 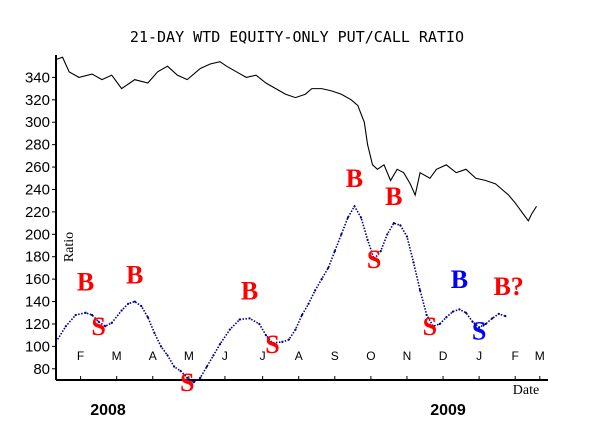 What do you see at coordinates (41, 369) in the screenshot?
I see `y-tick-label: 80` at bounding box center [41, 369].